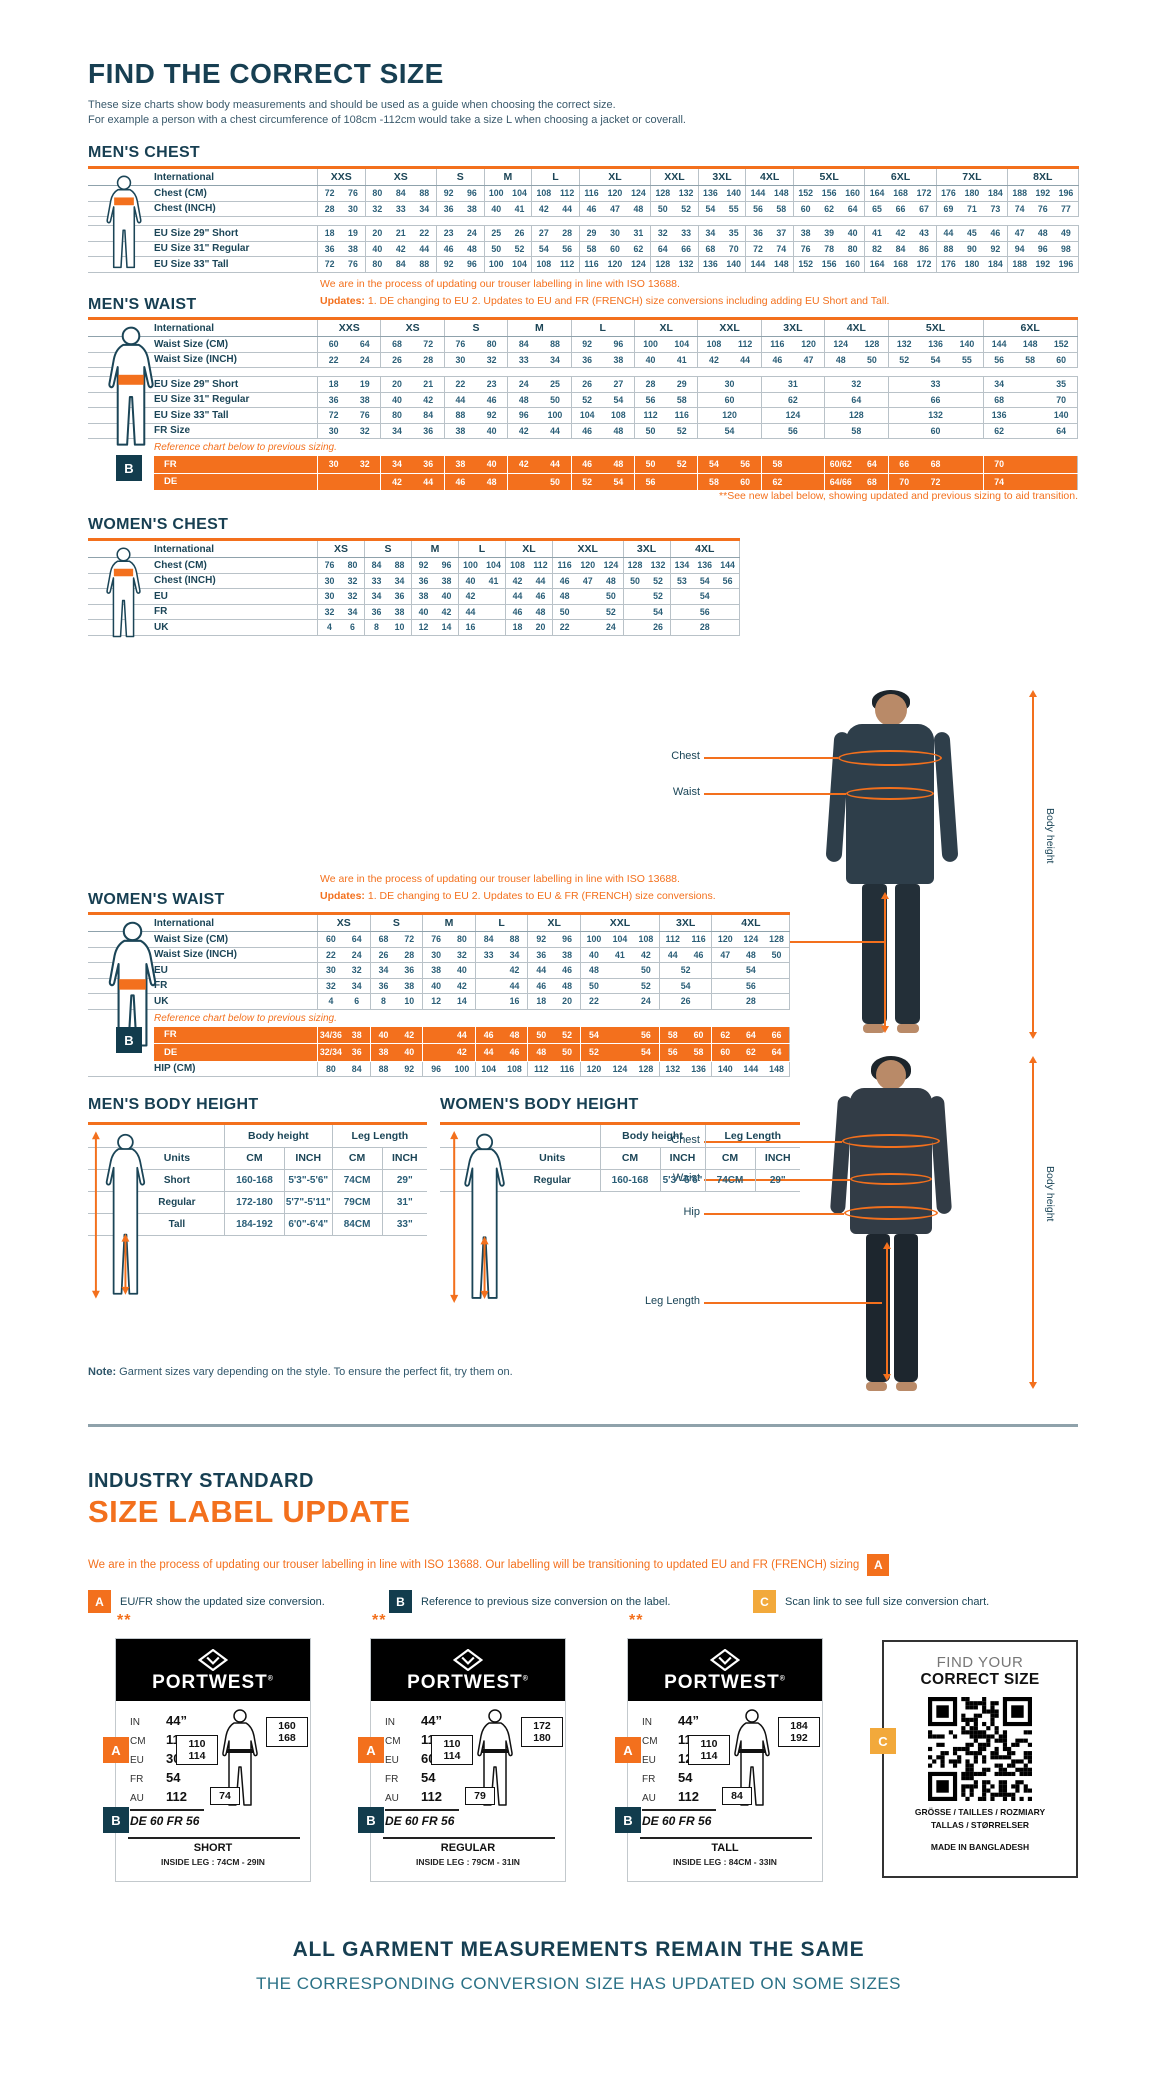 This screenshot has height=2076, width=1157. Describe the element at coordinates (468, 1659) in the screenshot. I see `portwest-diamond-logo` at that location.